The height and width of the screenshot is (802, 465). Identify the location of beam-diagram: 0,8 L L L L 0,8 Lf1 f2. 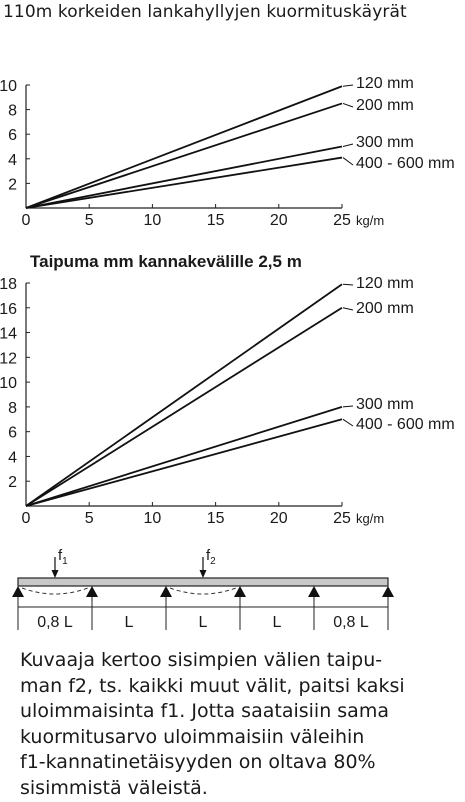
(203, 589).